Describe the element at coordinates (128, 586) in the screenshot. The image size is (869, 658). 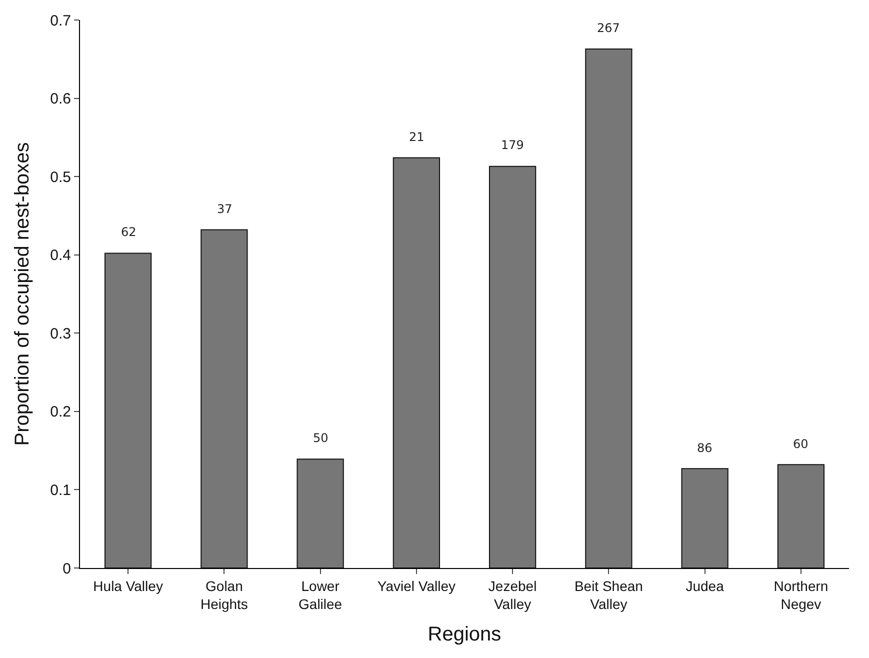
I see `x-tick-label: Hula Valley` at that location.